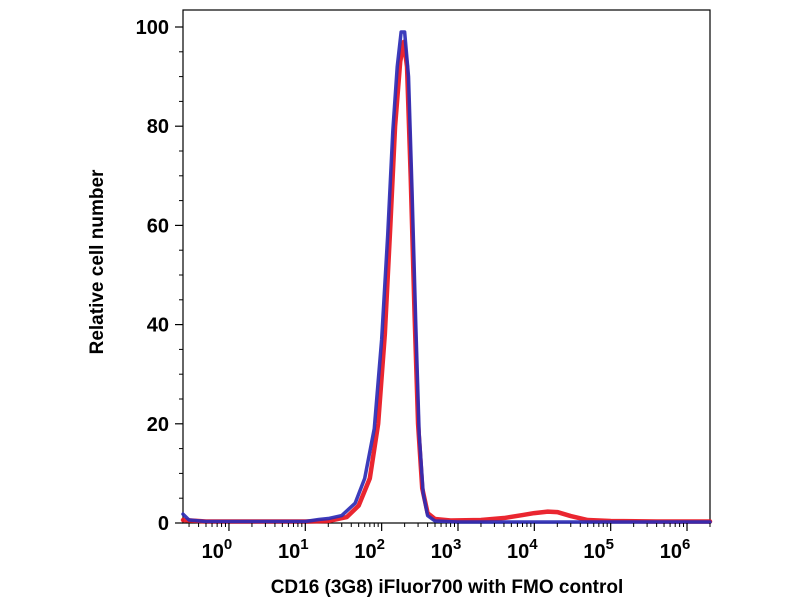 This screenshot has height=600, width=800. What do you see at coordinates (598, 549) in the screenshot?
I see `x-tick-label: 10⁵` at bounding box center [598, 549].